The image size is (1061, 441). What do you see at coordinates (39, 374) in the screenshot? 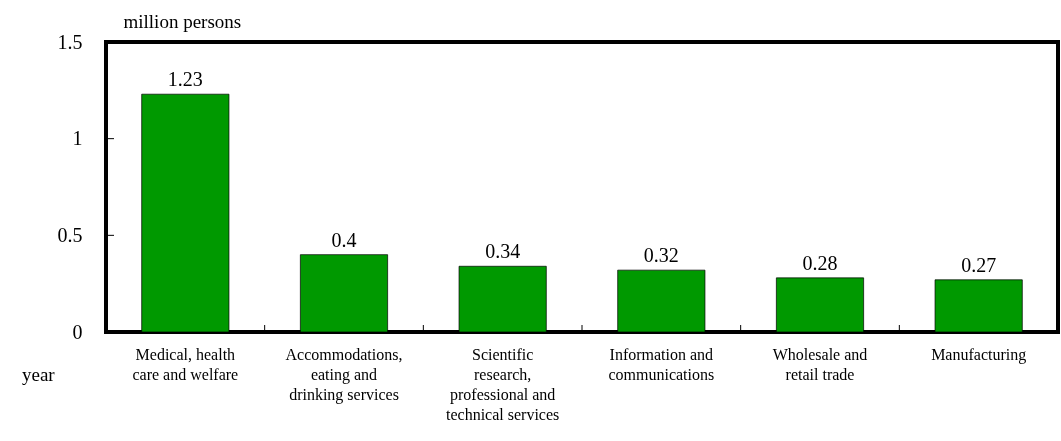
I see `text: year` at bounding box center [39, 374].